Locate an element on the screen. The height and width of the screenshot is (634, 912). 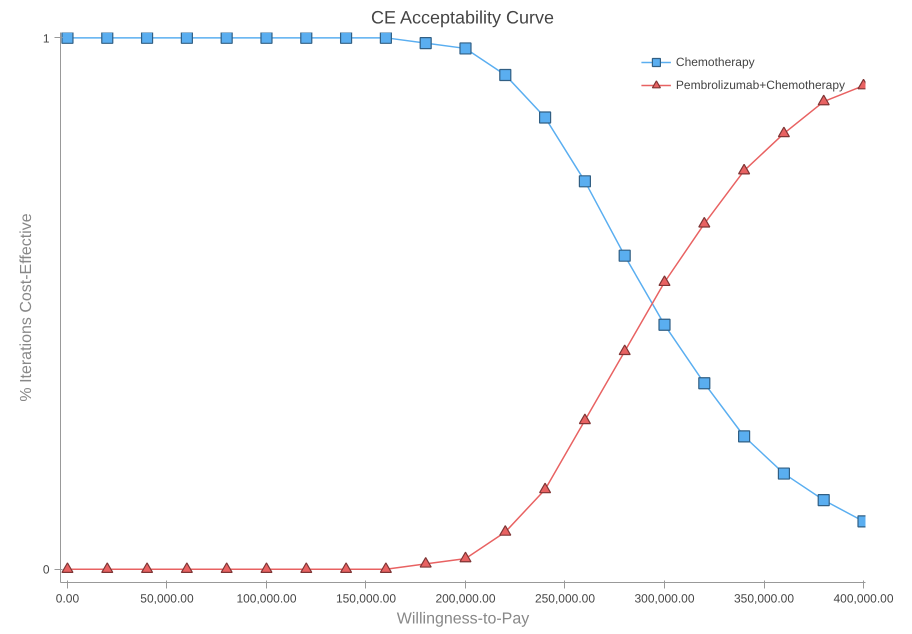
x-tick-label: 250,000.00 is located at coordinates (565, 599).